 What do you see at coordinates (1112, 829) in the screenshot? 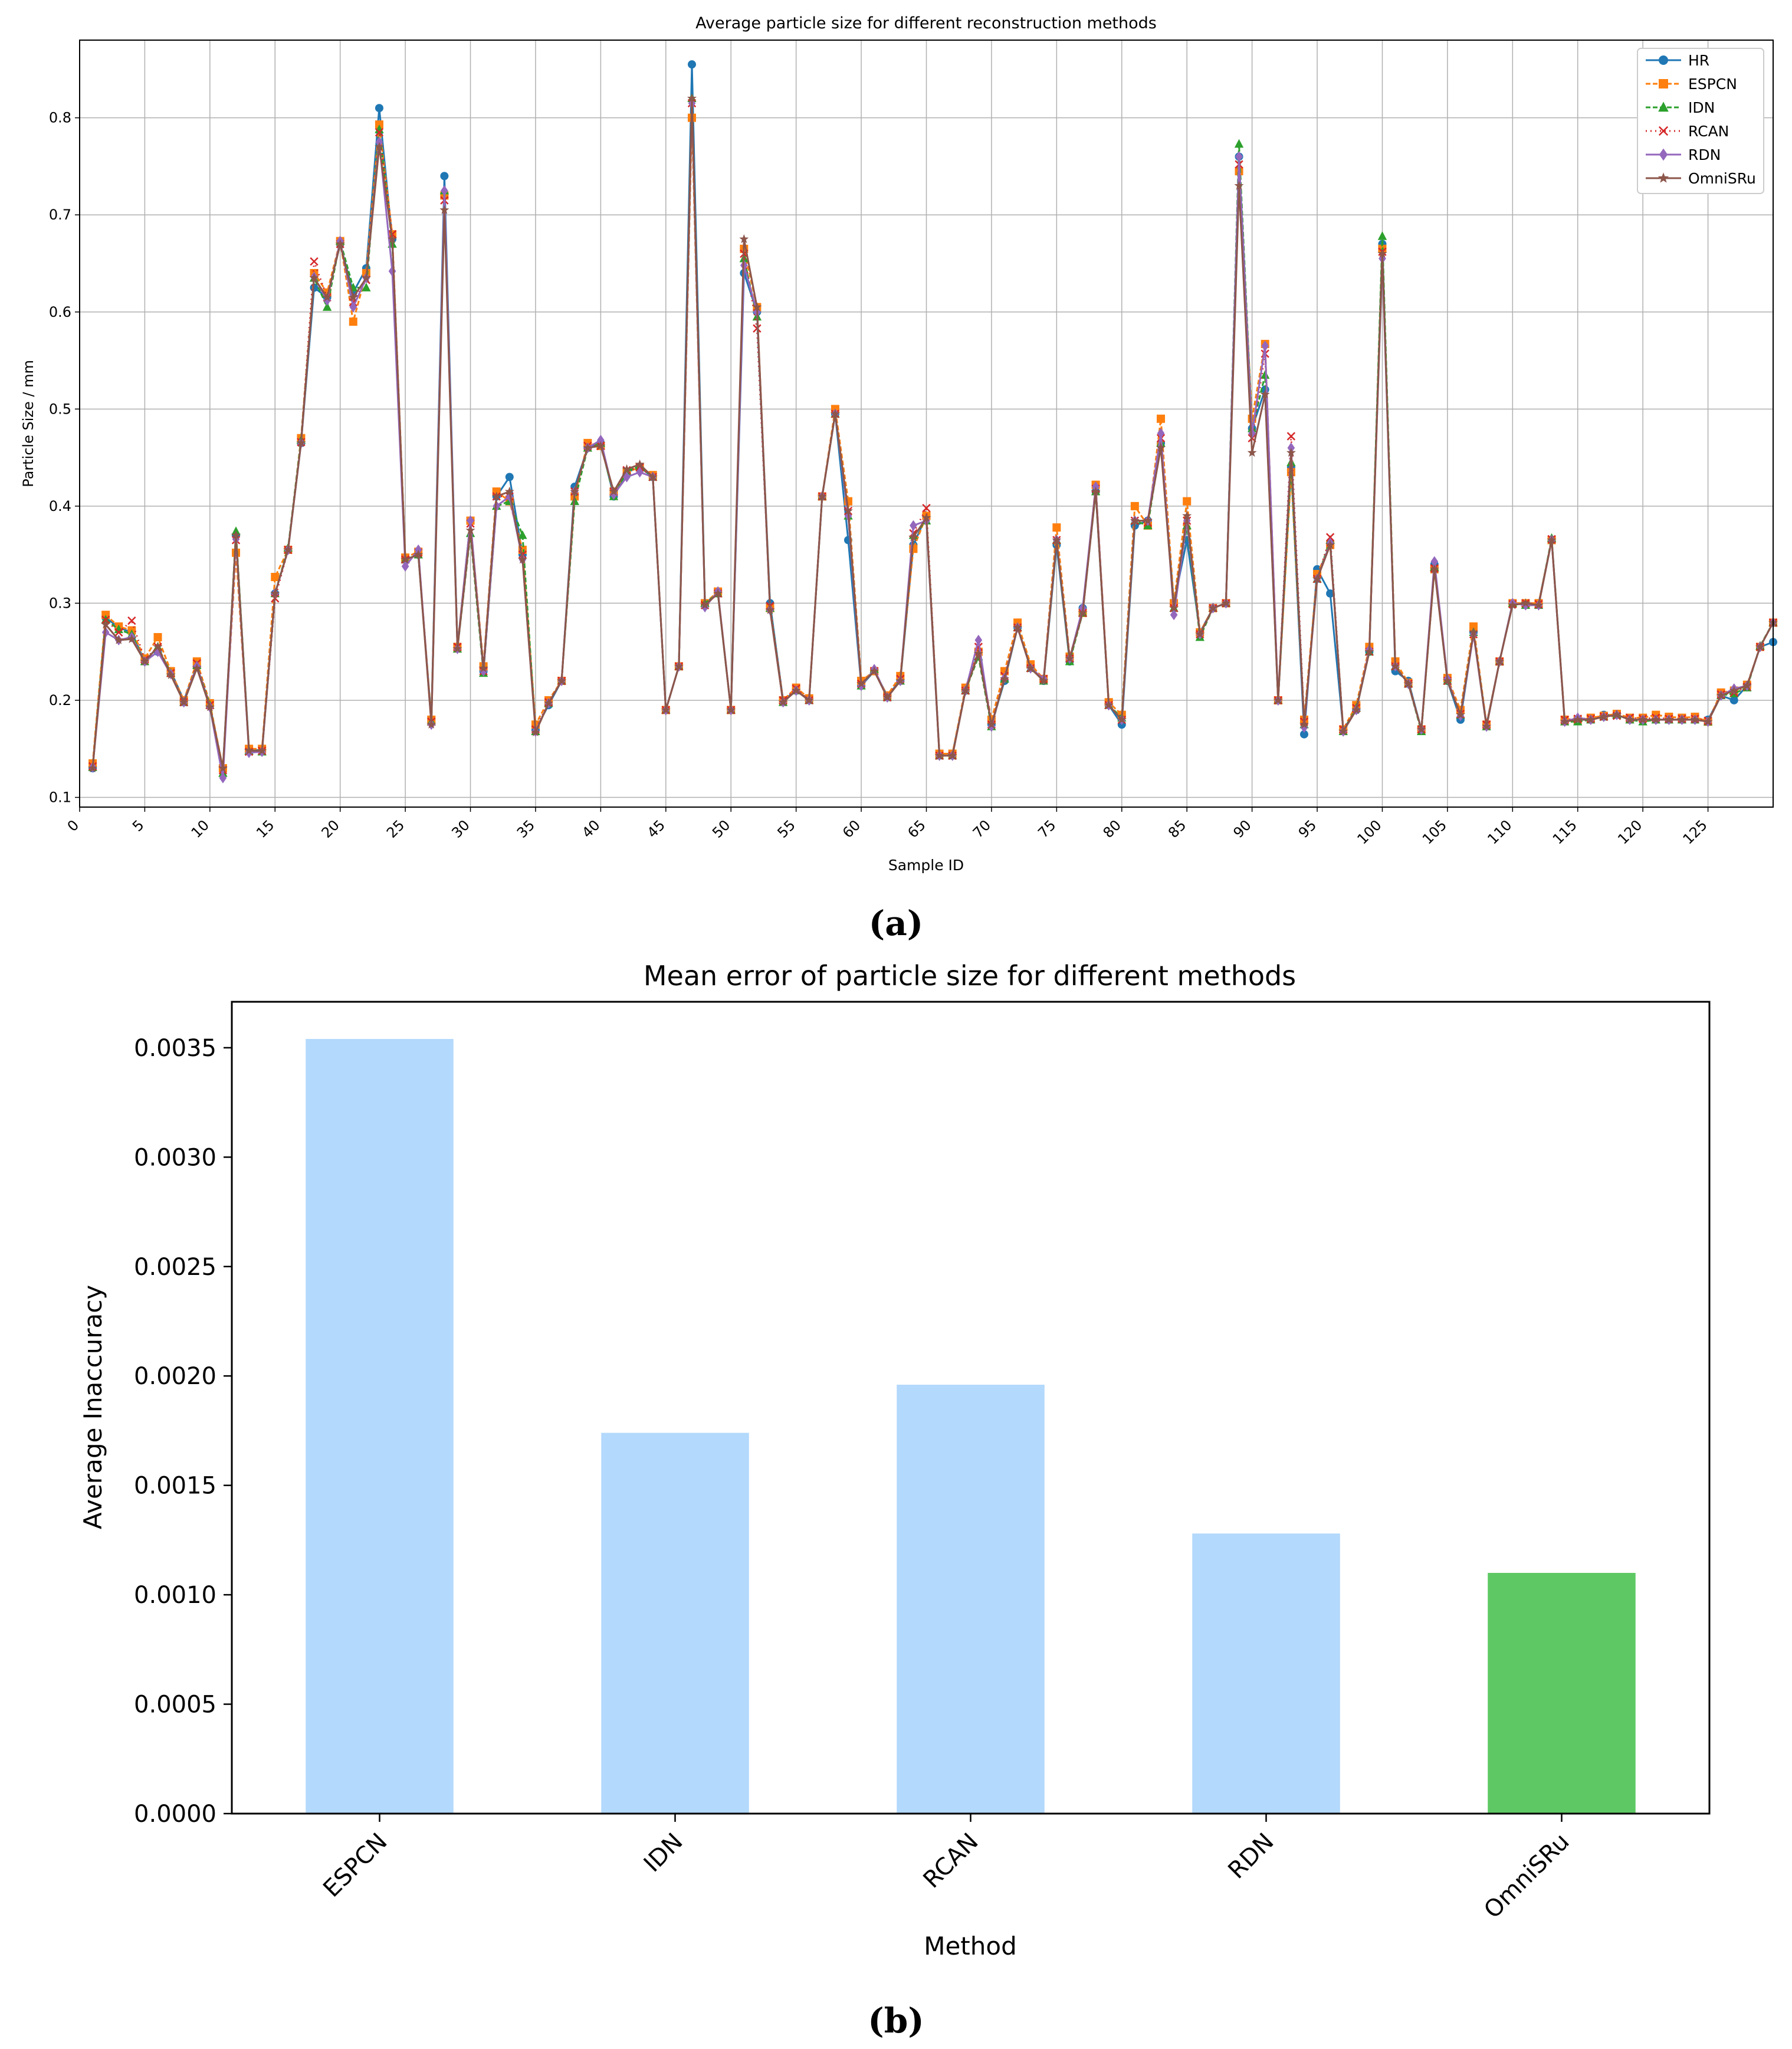
I see `x-tick-label: 80` at bounding box center [1112, 829].